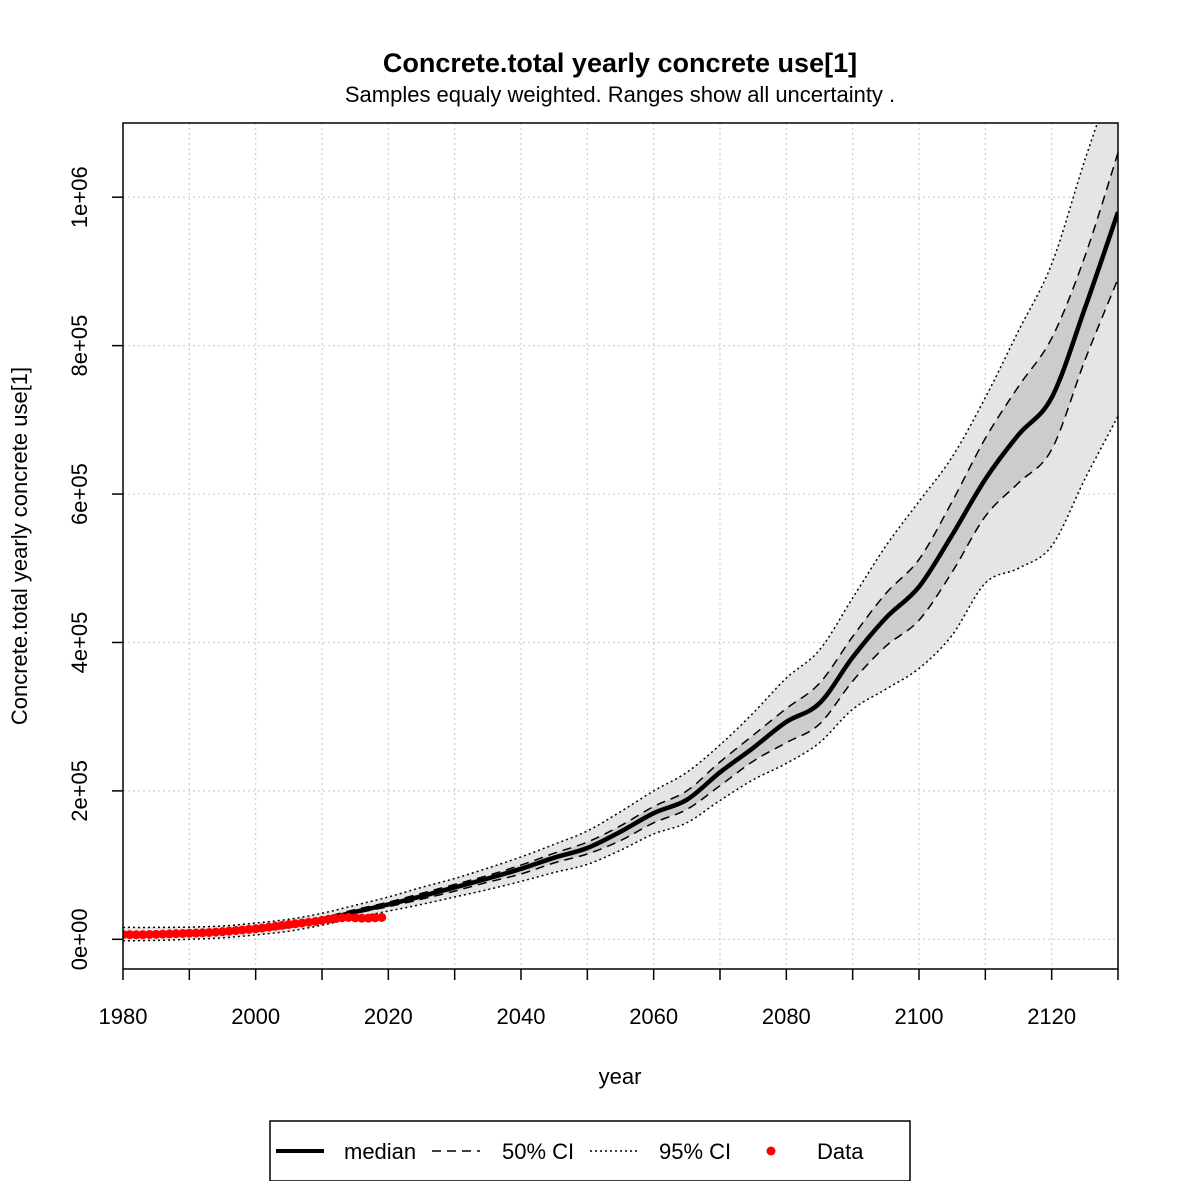 This screenshot has width=1181, height=1181. I want to click on x-axis: 1980 2000 2020 2040 2060 2080 2100 2120, so click(609, 999).